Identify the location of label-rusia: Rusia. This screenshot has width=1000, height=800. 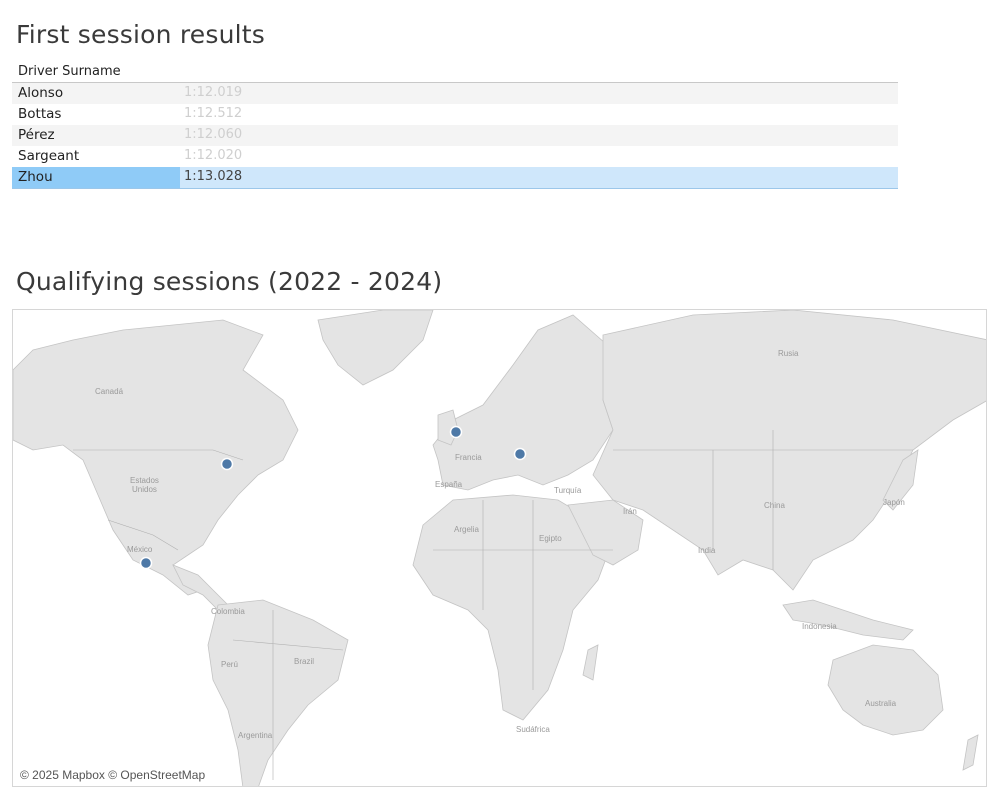
(788, 353).